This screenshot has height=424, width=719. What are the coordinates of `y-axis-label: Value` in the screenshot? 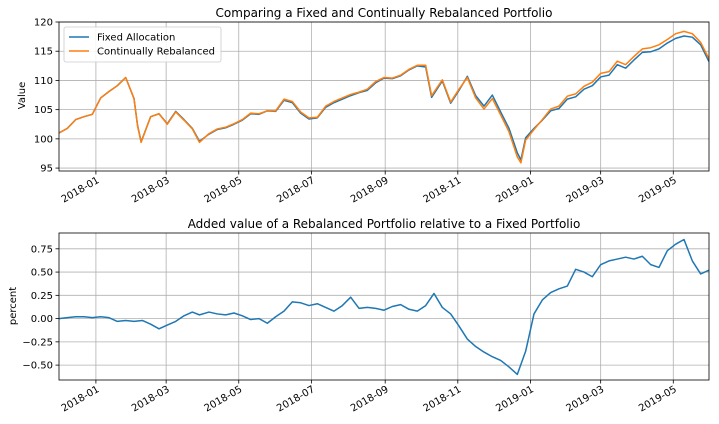 It's located at (22, 95).